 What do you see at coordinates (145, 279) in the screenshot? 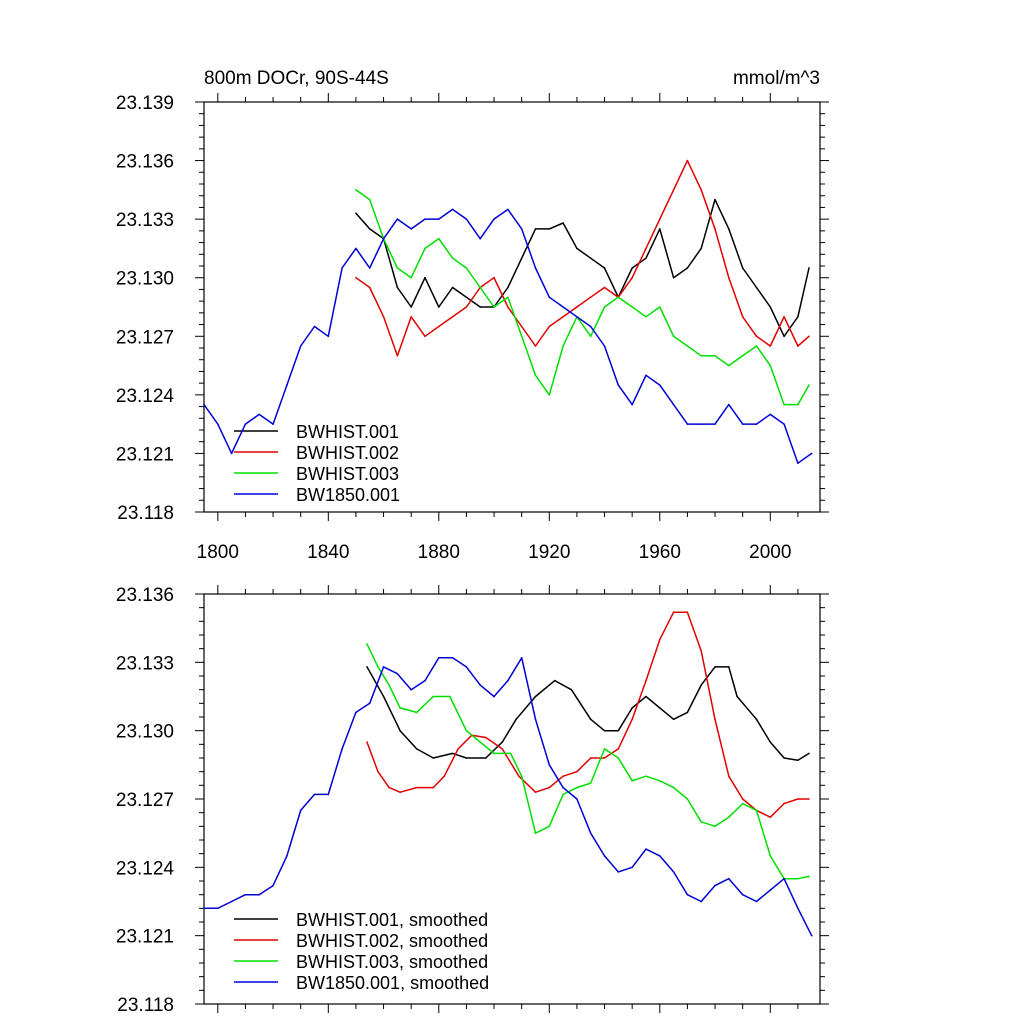
I see `y-tick-label: 23.130` at bounding box center [145, 279].